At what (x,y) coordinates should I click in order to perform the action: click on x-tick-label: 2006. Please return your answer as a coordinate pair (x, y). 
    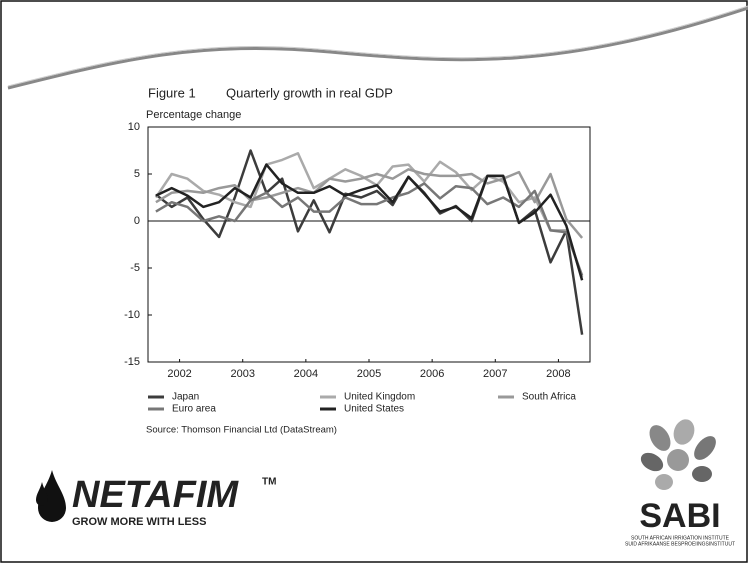
    Looking at the image, I should click on (432, 374).